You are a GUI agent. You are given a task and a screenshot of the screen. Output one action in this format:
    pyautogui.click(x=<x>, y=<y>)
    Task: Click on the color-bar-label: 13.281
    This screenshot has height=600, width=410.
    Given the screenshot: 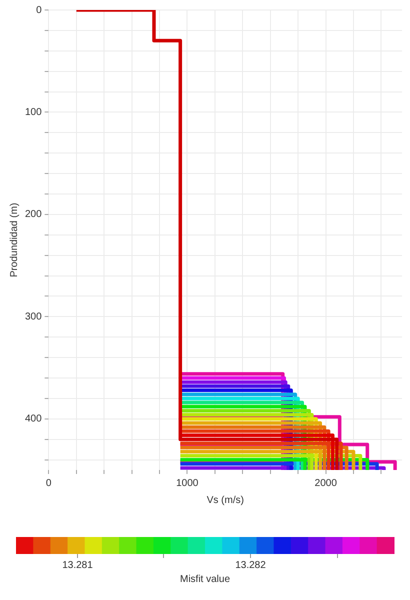 What is the action you would take?
    pyautogui.click(x=78, y=565)
    